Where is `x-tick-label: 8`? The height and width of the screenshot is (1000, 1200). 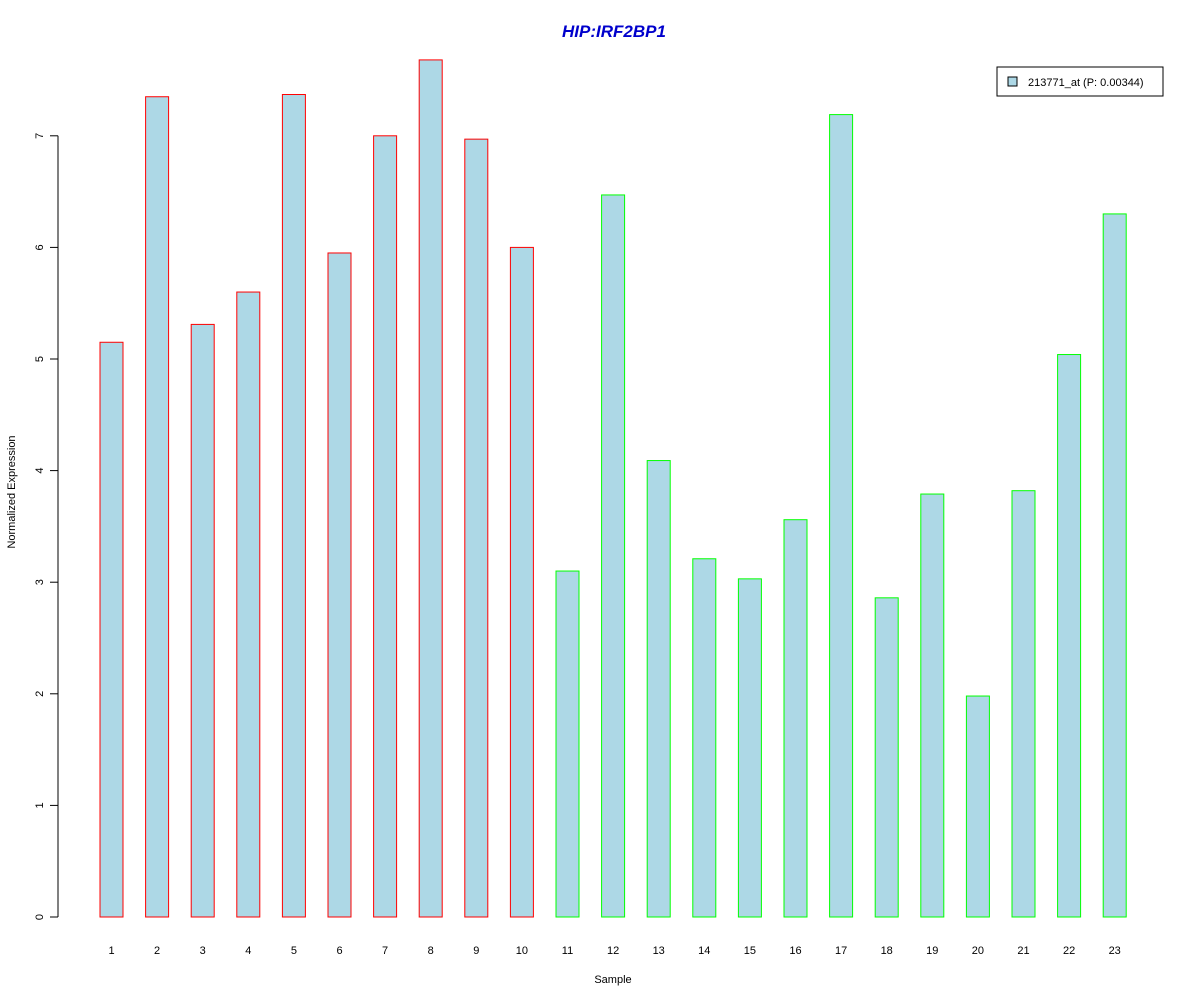
x-tick-label: 8 is located at coordinates (431, 951).